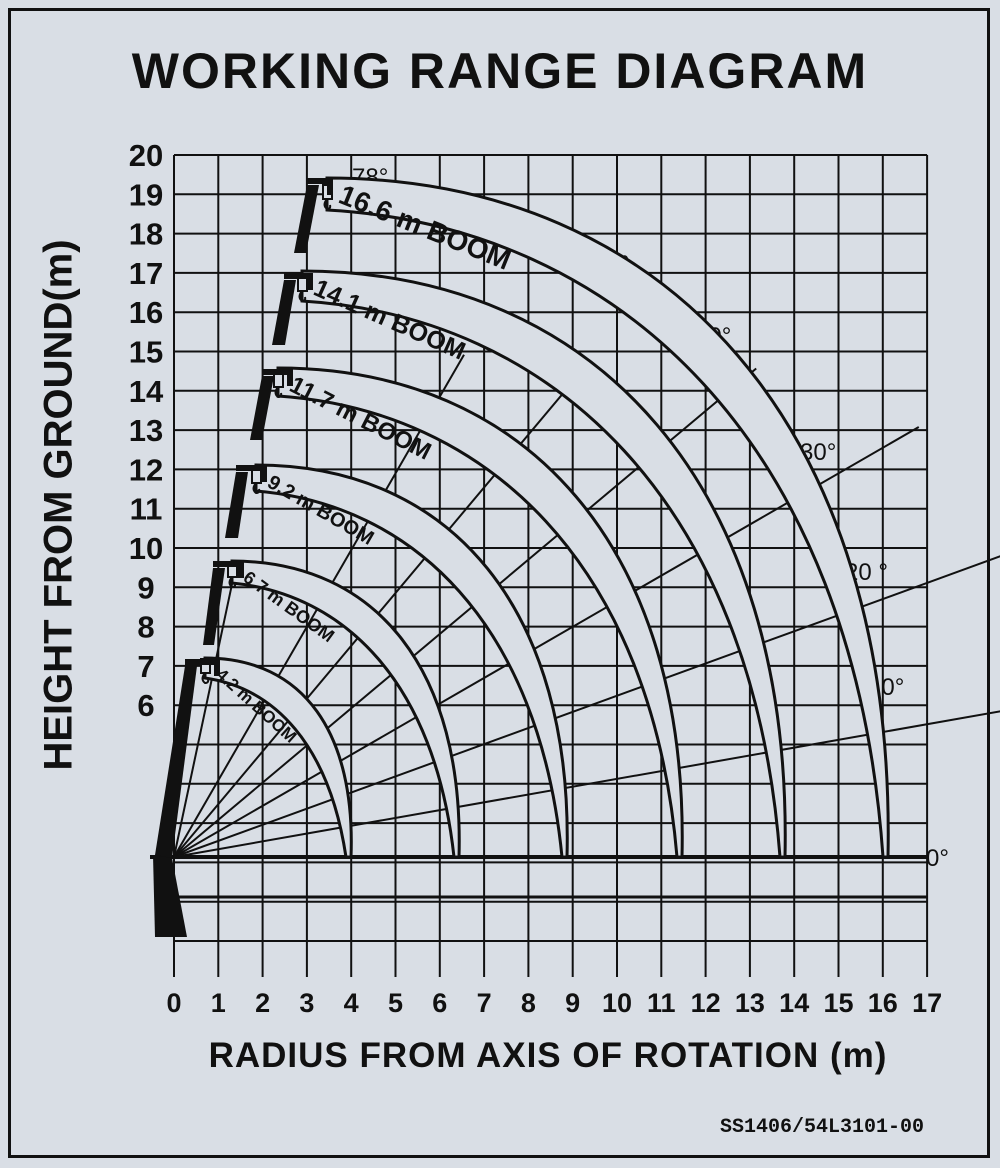  What do you see at coordinates (170, 896) in the screenshot?
I see `crane-post` at bounding box center [170, 896].